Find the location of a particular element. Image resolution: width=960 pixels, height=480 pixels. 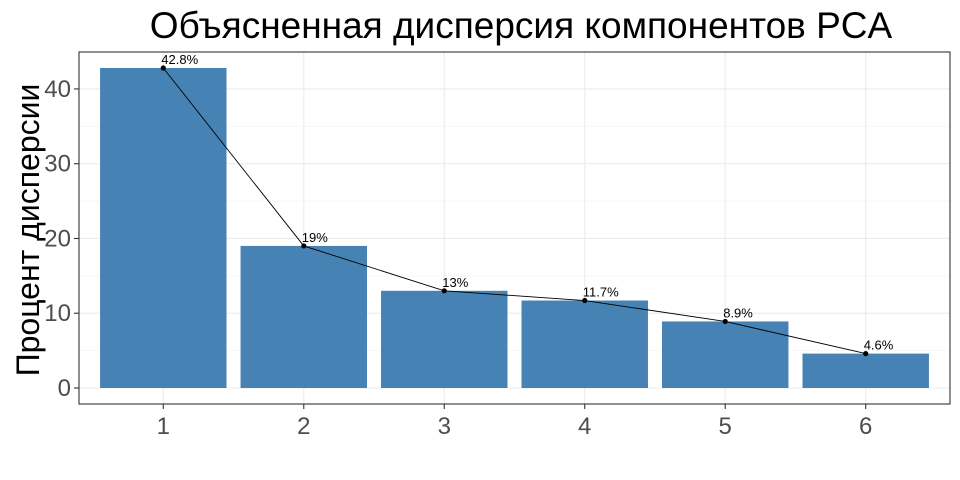

y-axis-title: Процент дисперсии is located at coordinates (28, 230).